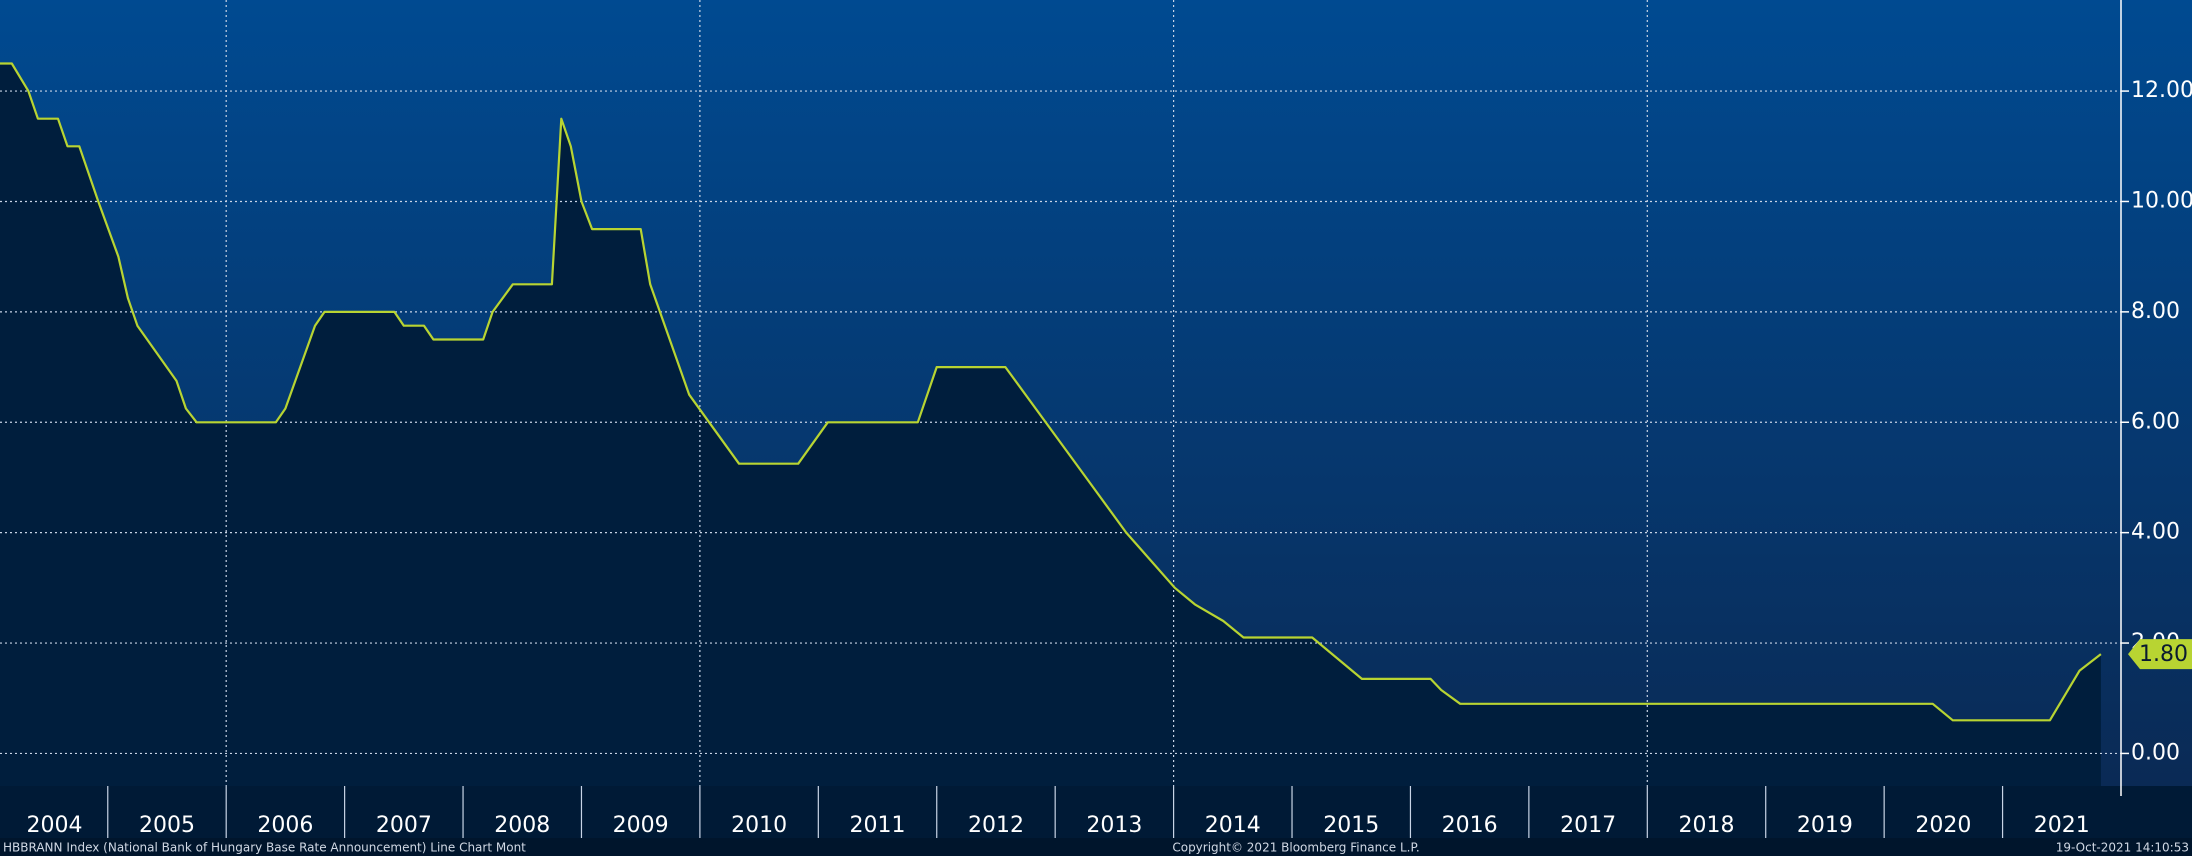 The width and height of the screenshot is (2192, 856). I want to click on y-tick-label: 4.00, so click(2155, 532).